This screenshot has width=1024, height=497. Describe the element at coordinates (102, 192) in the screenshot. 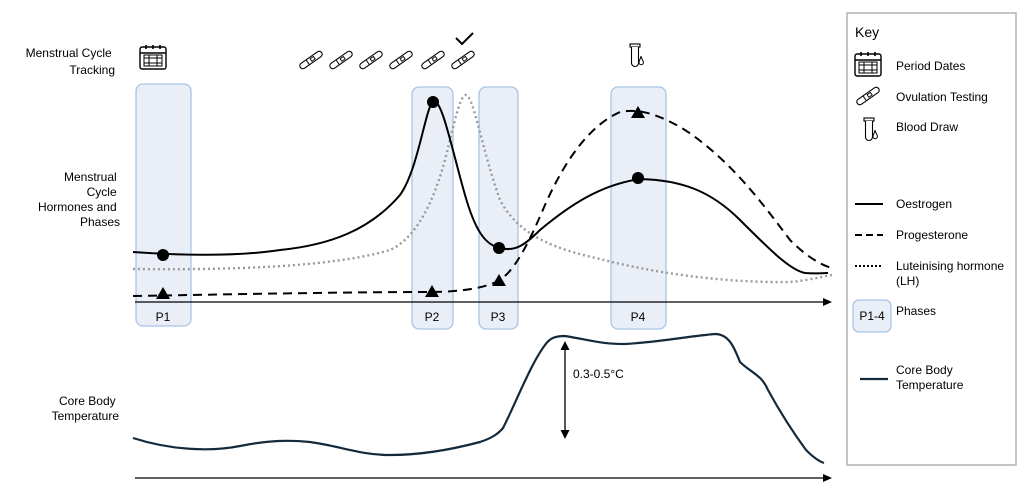

I see `hormones-row-label-line: Cycle` at that location.